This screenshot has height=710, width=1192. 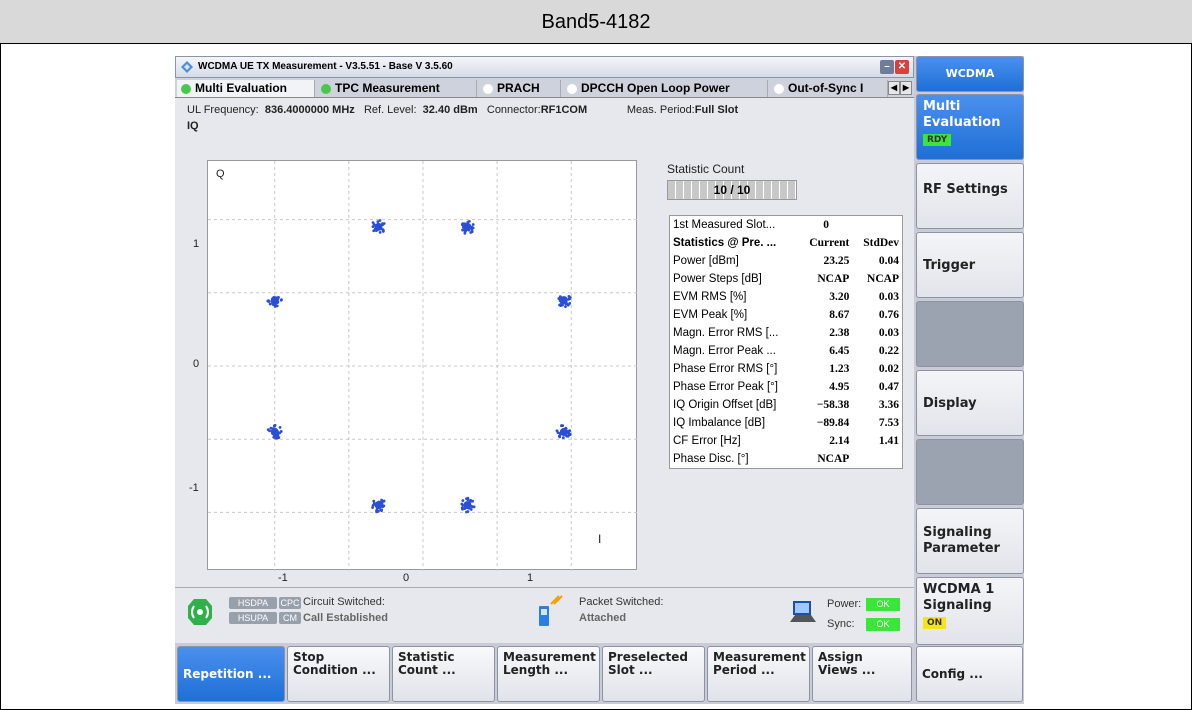 I want to click on arrow-left-icon: ◀, so click(x=894, y=88).